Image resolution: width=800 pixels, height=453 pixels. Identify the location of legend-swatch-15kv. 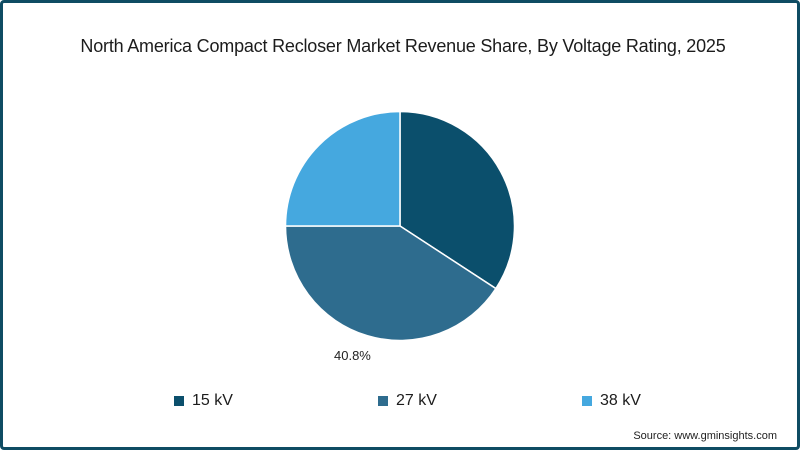
(179, 401).